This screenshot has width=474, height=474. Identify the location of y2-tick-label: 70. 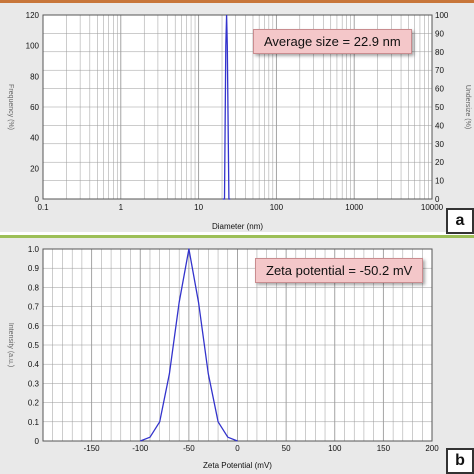
(439, 70).